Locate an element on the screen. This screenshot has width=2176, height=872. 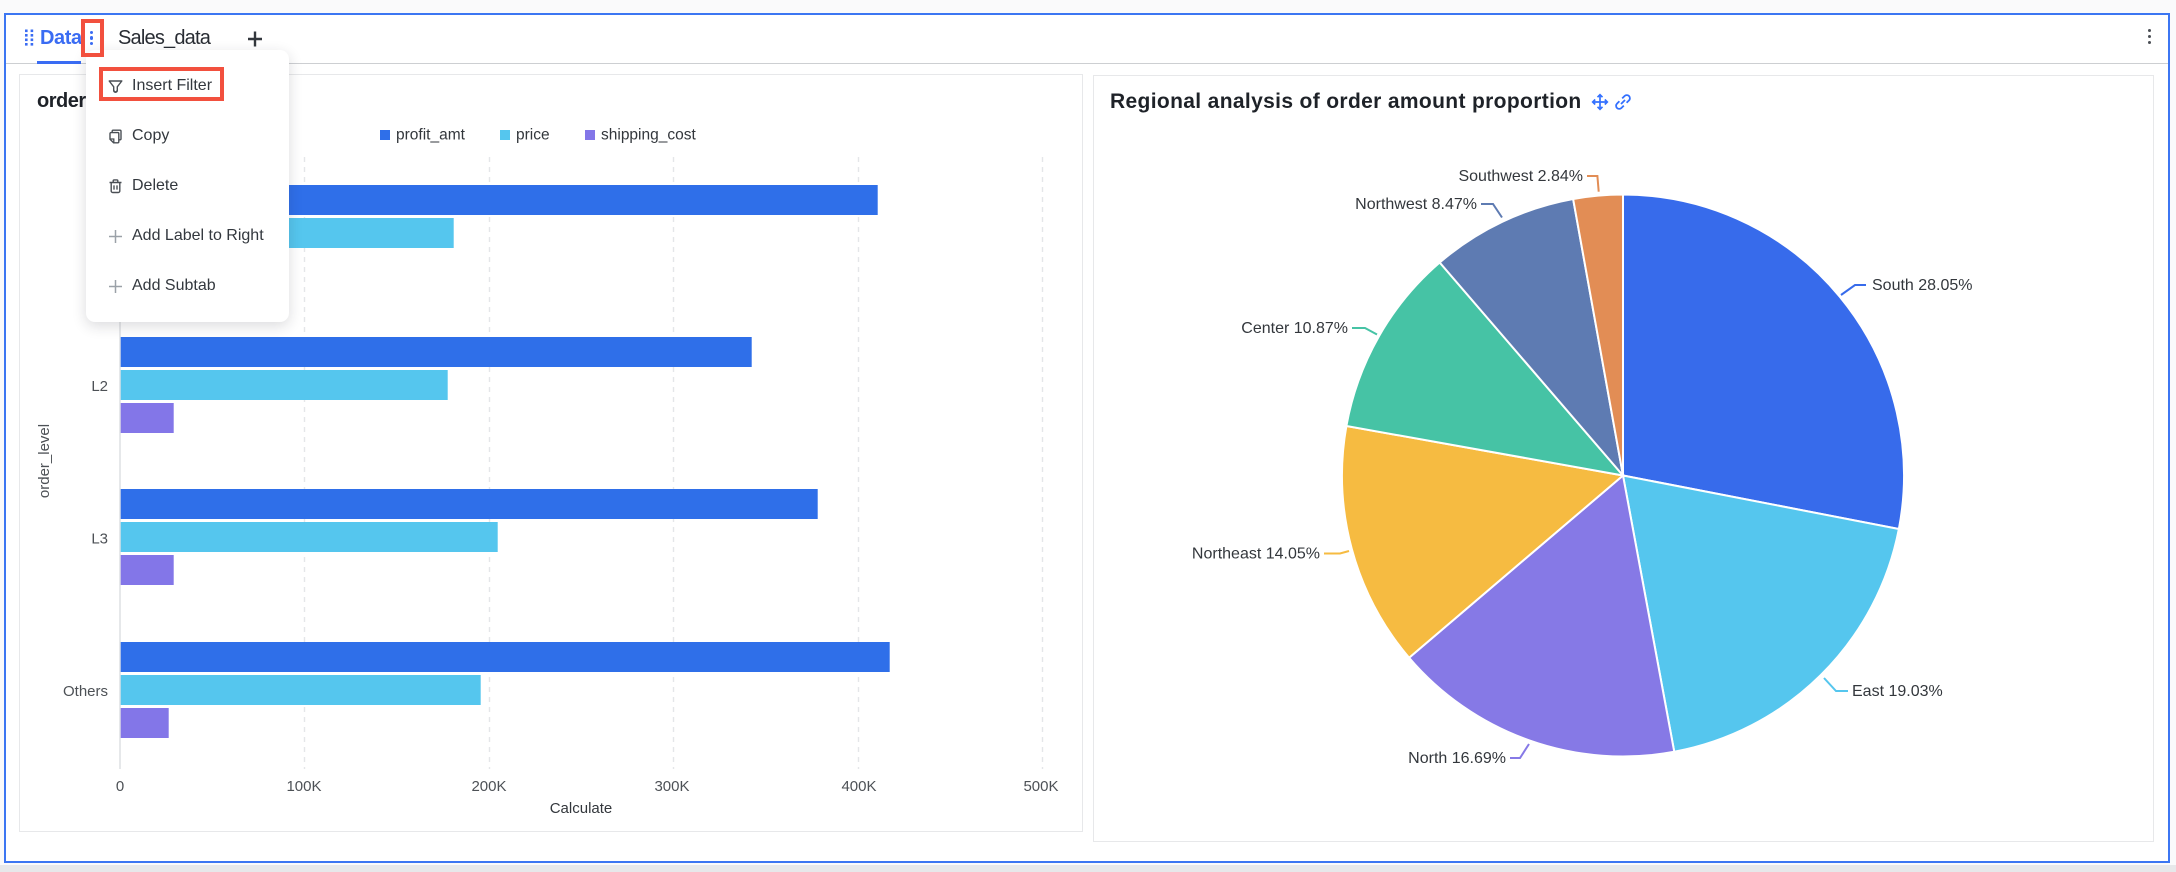
svg-text: order is located at coordinates (61, 101).